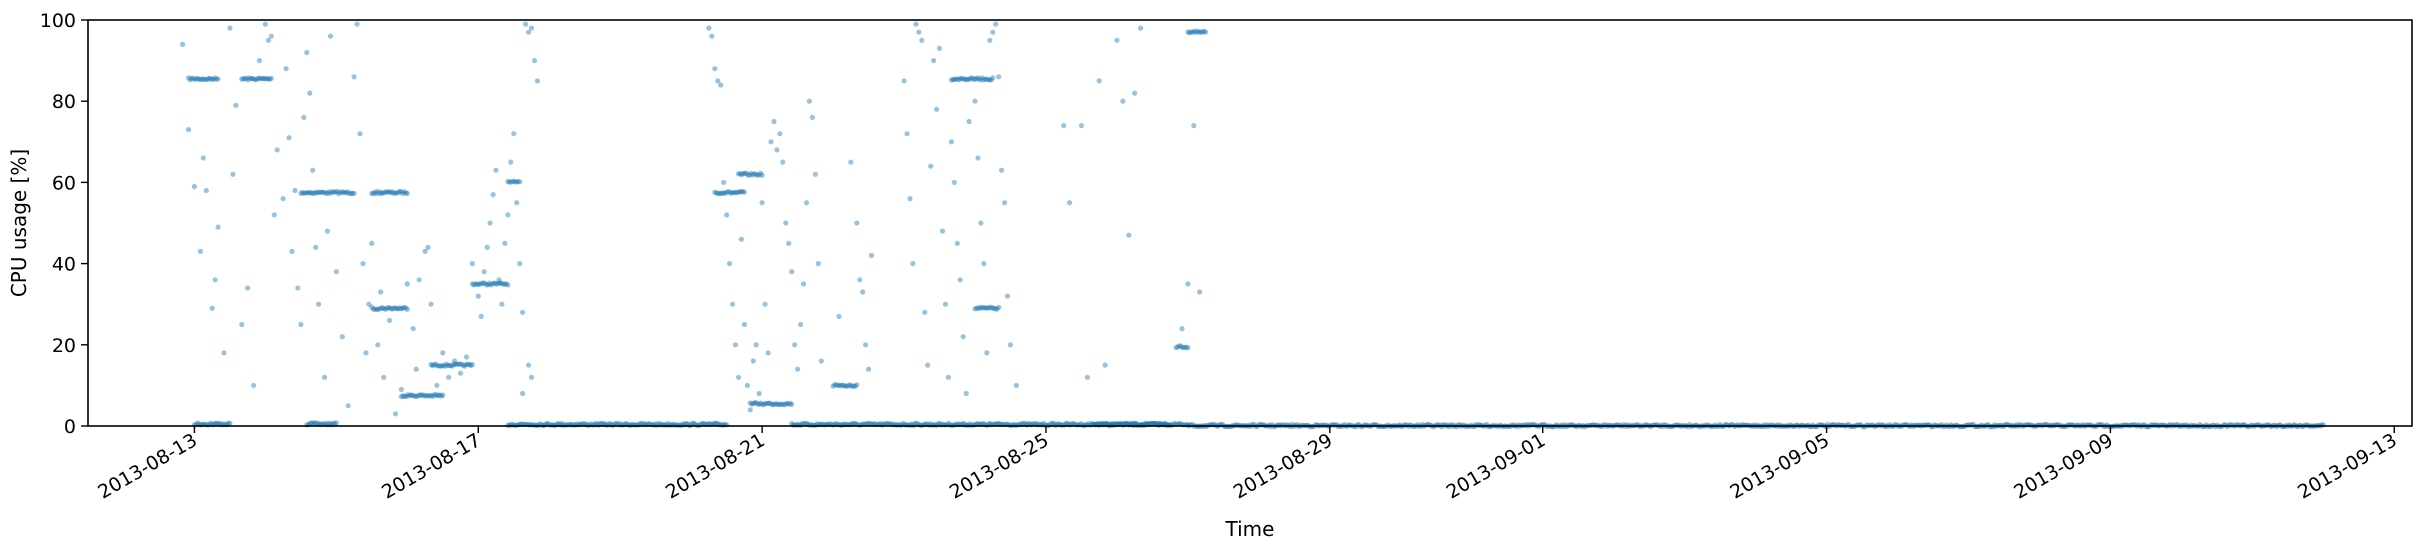 The height and width of the screenshot is (555, 2424). What do you see at coordinates (64, 183) in the screenshot?
I see `y-tick-label: 60` at bounding box center [64, 183].